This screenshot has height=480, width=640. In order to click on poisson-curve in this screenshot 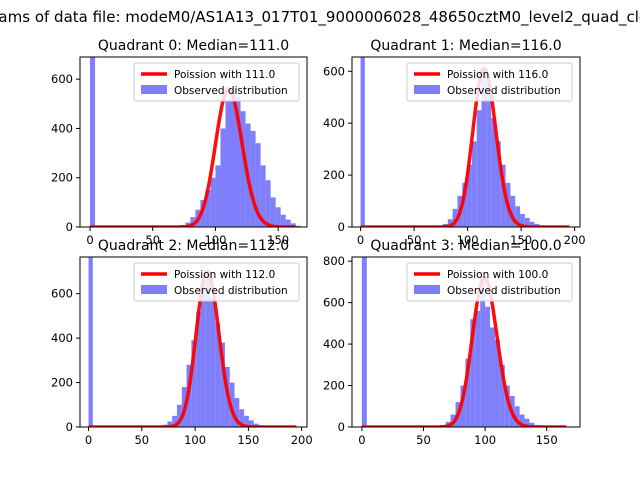, I will do `click(193, 157)`.